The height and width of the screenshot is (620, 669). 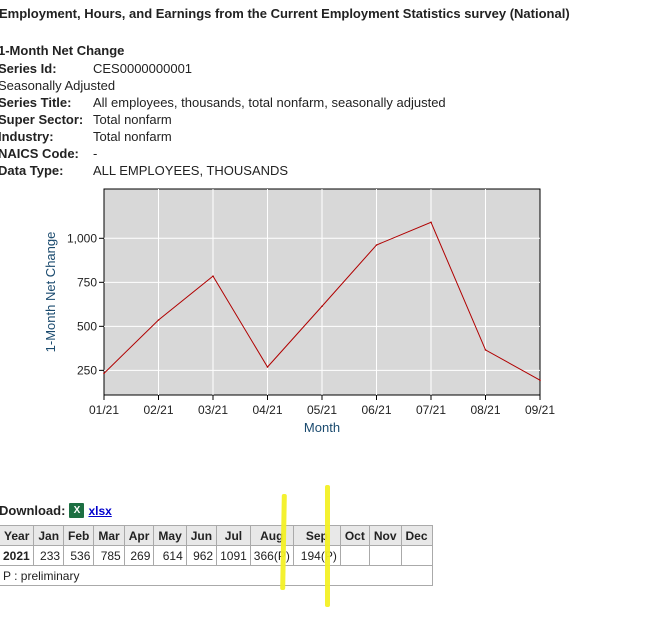 What do you see at coordinates (354, 535) in the screenshot?
I see `col-header: Oct` at bounding box center [354, 535].